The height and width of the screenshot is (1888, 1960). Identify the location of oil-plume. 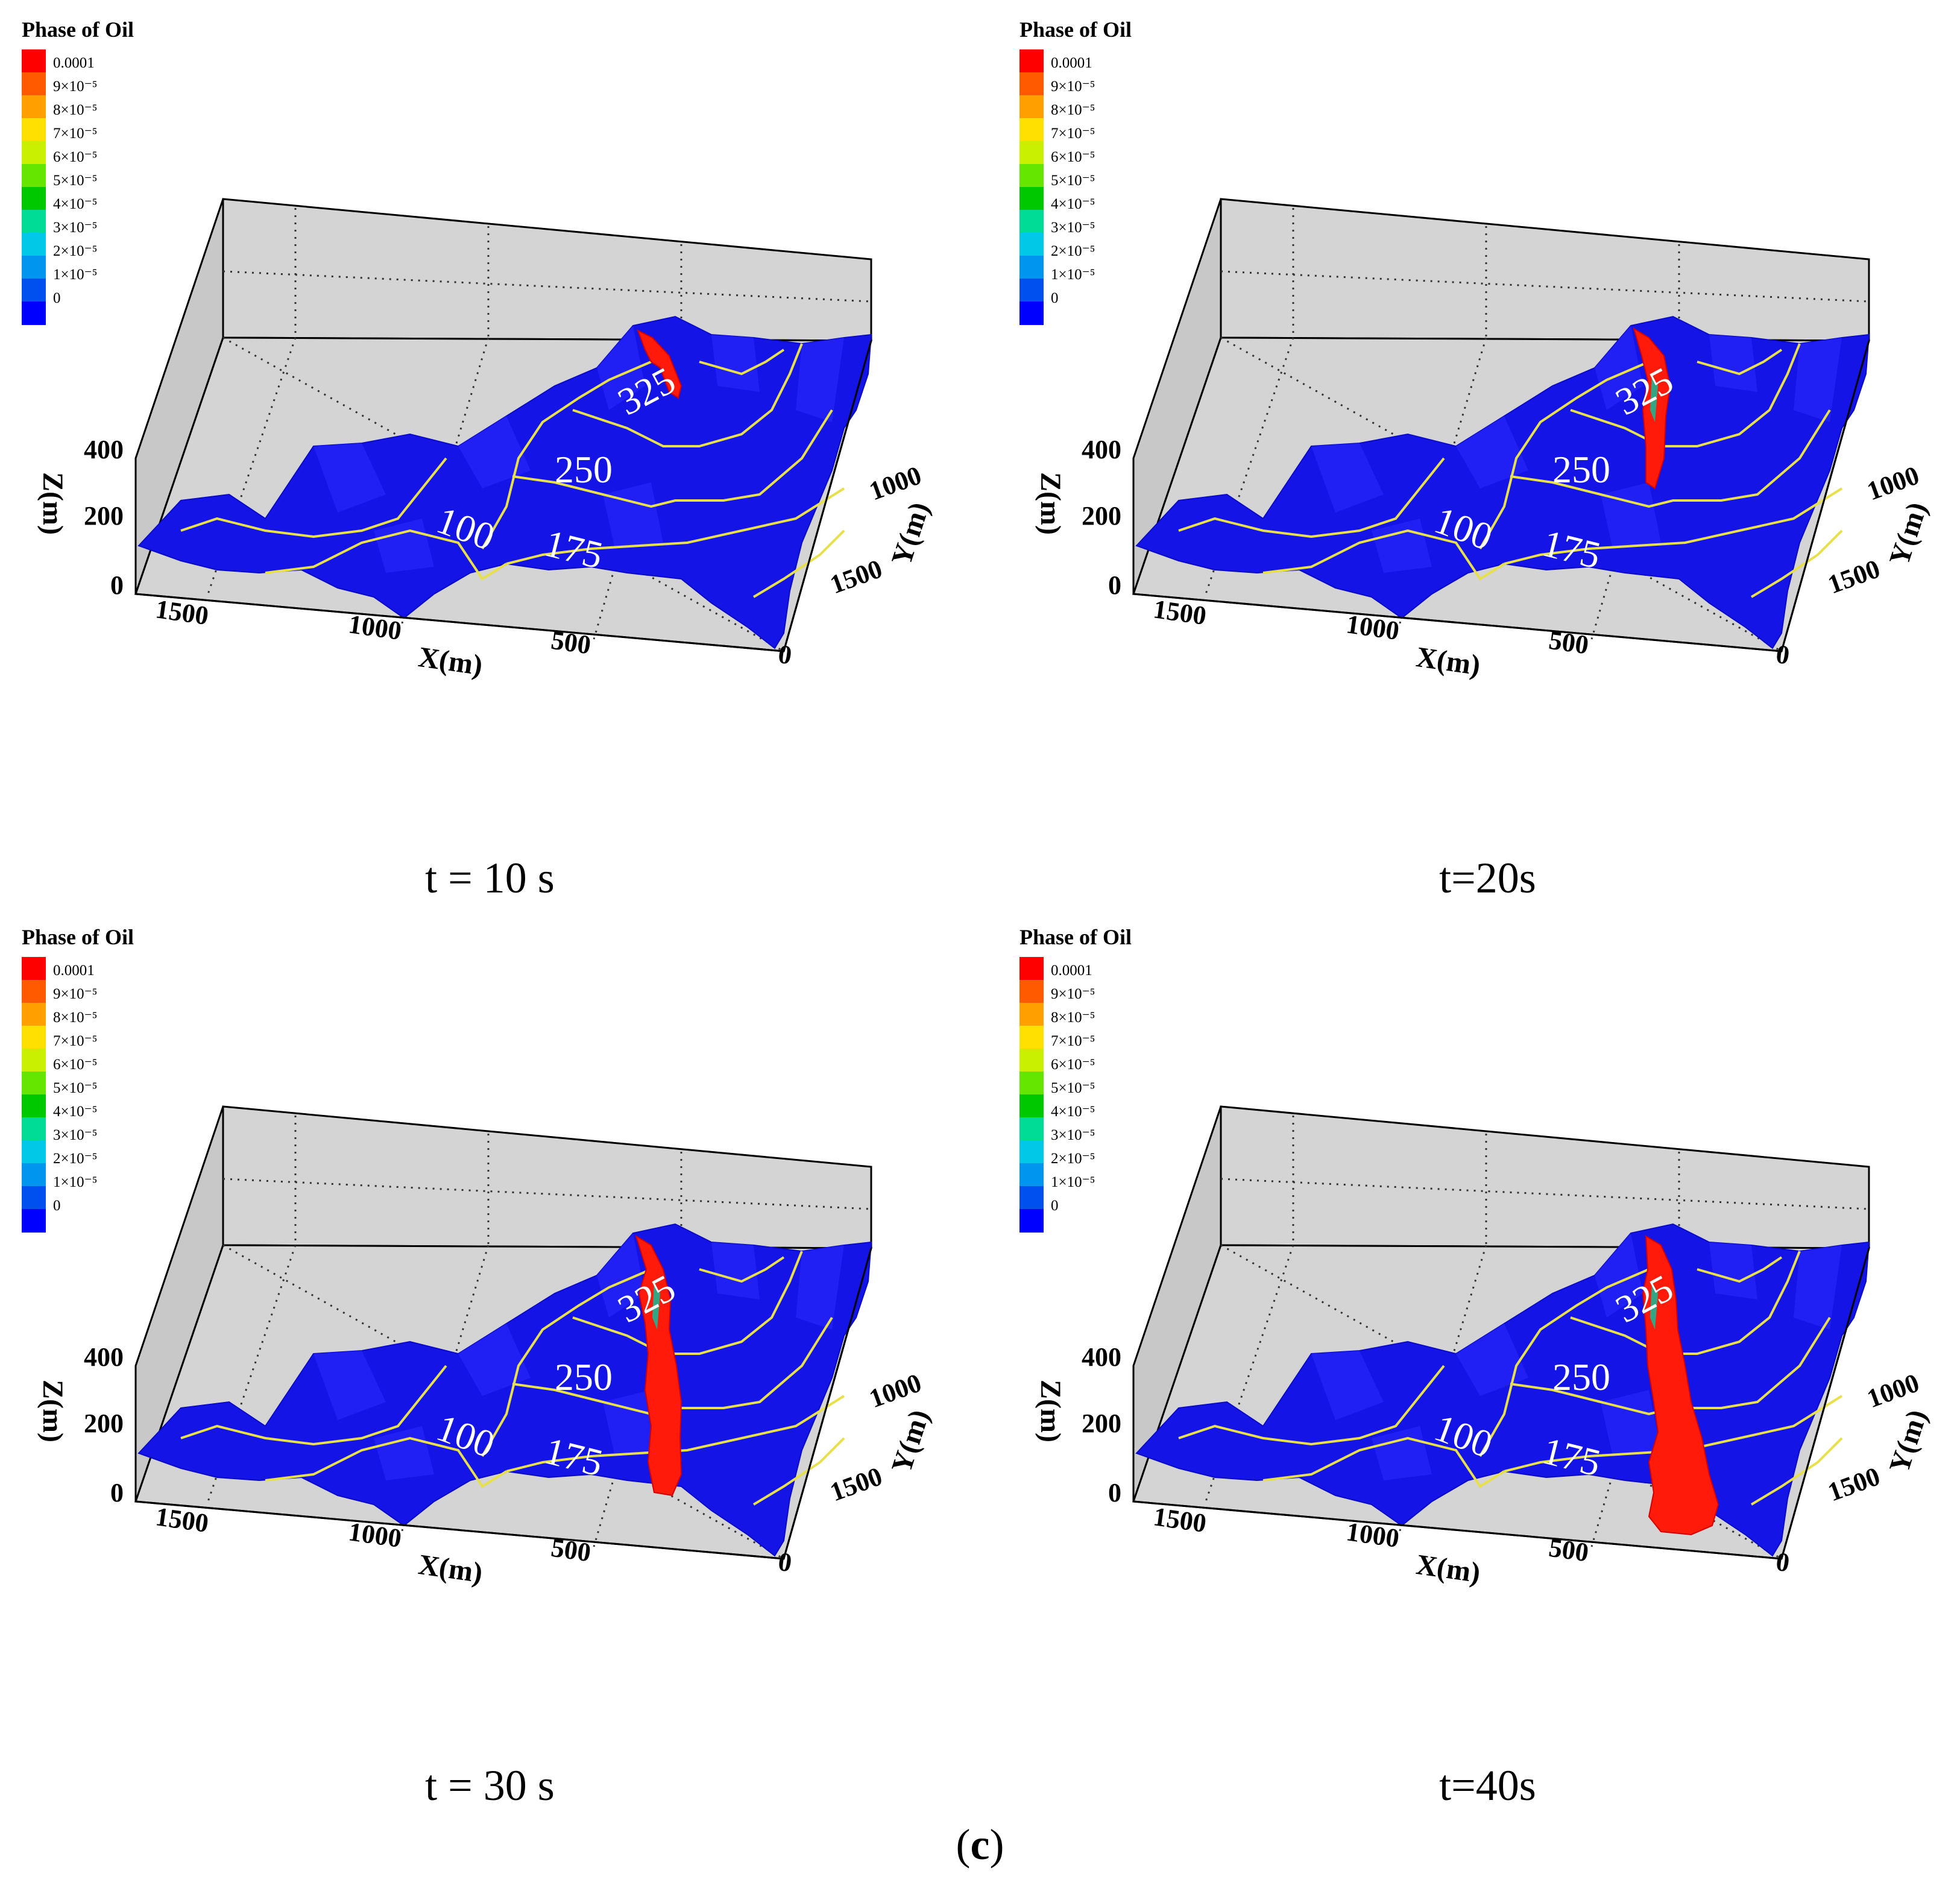
(1681, 1385).